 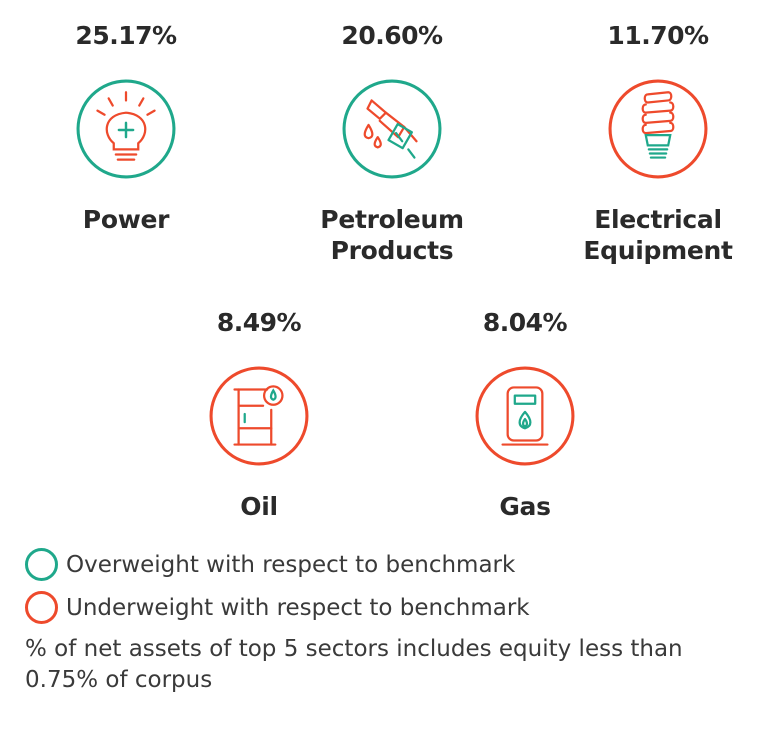 I want to click on legend-underweight-label: Underweight with respect to benchmark, so click(x=298, y=607).